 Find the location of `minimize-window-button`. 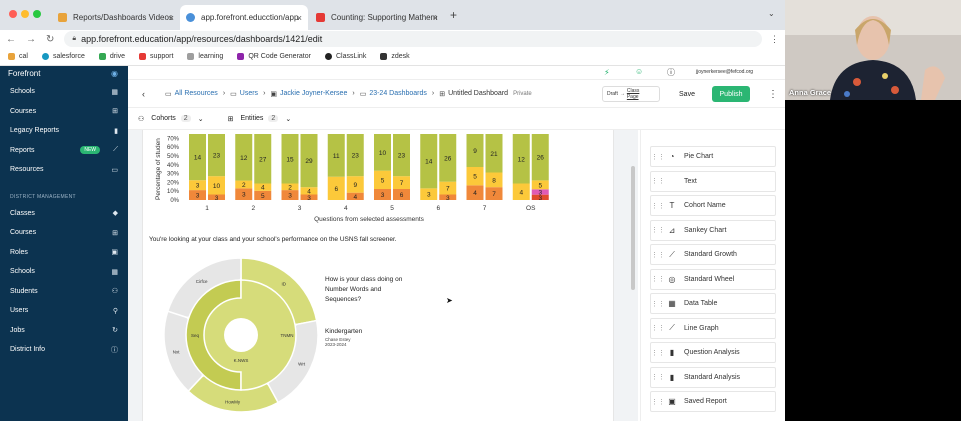

minimize-window-button is located at coordinates (25, 14).